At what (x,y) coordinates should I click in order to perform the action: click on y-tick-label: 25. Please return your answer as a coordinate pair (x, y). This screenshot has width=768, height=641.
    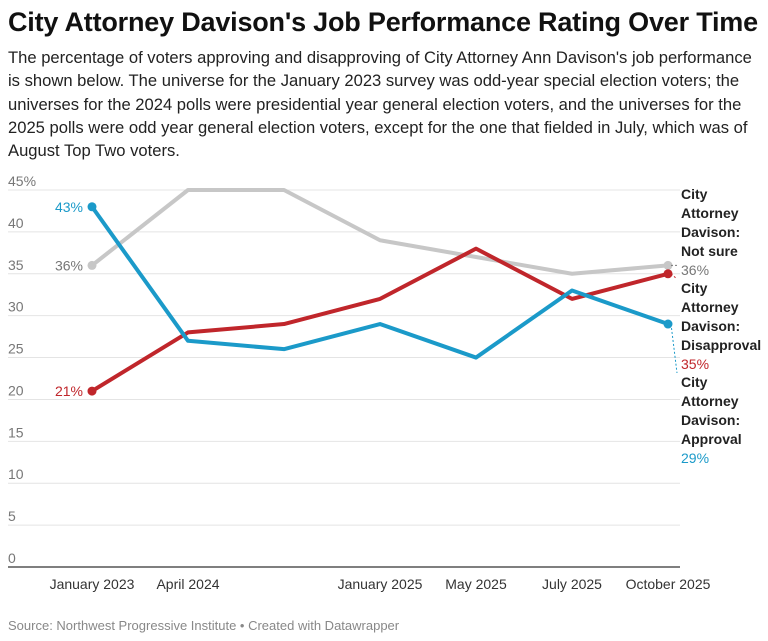
    Looking at the image, I should click on (16, 349).